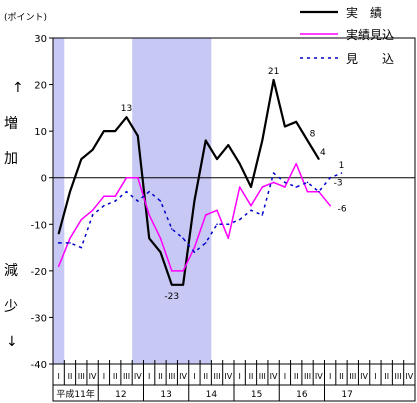  What do you see at coordinates (11, 159) in the screenshot?
I see `ylabel-up-2: 加` at bounding box center [11, 159].